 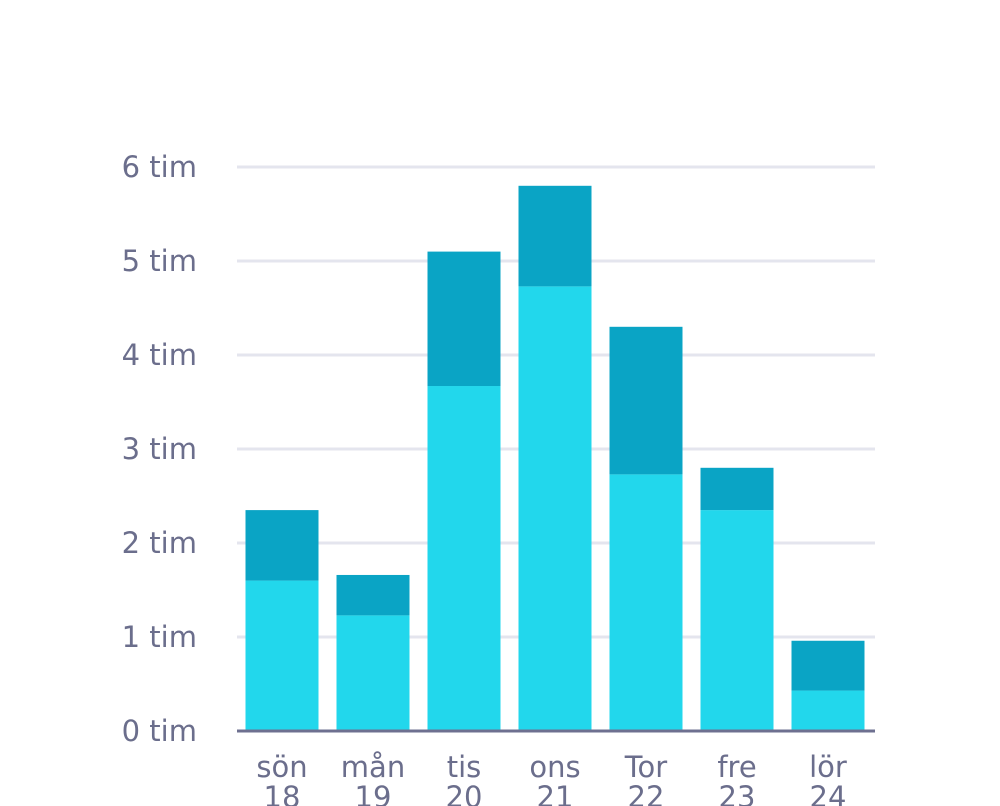 What do you see at coordinates (464, 767) in the screenshot?
I see `x-tick-day-label: tis` at bounding box center [464, 767].